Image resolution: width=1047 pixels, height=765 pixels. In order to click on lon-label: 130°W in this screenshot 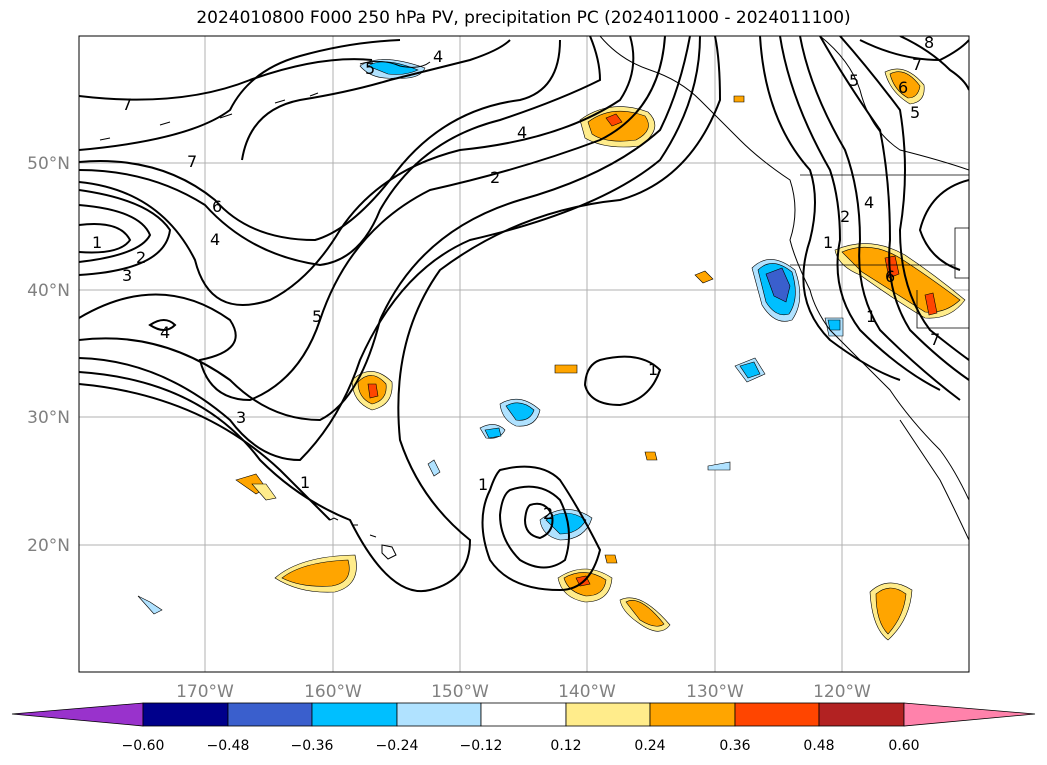, I will do `click(715, 692)`.